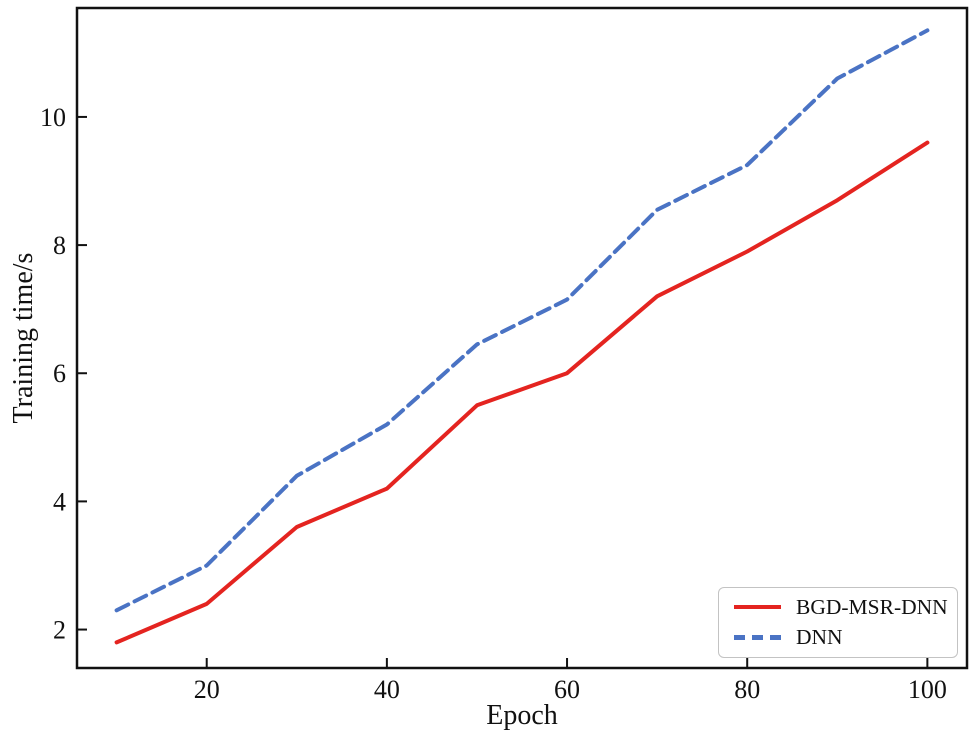 Image resolution: width=975 pixels, height=744 pixels. What do you see at coordinates (838, 622) in the screenshot?
I see `legend: BGD-MSR-DNN DNN` at bounding box center [838, 622].